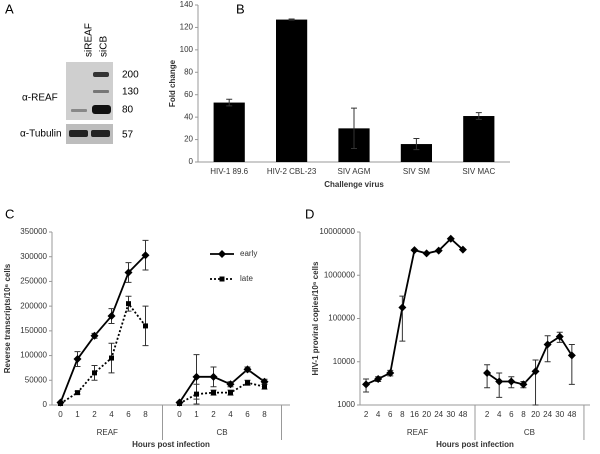 Image resolution: width=600 pixels, height=454 pixels. What do you see at coordinates (292, 171) in the screenshot?
I see `x-tick-label: HIV-2 CBL-23` at bounding box center [292, 171].